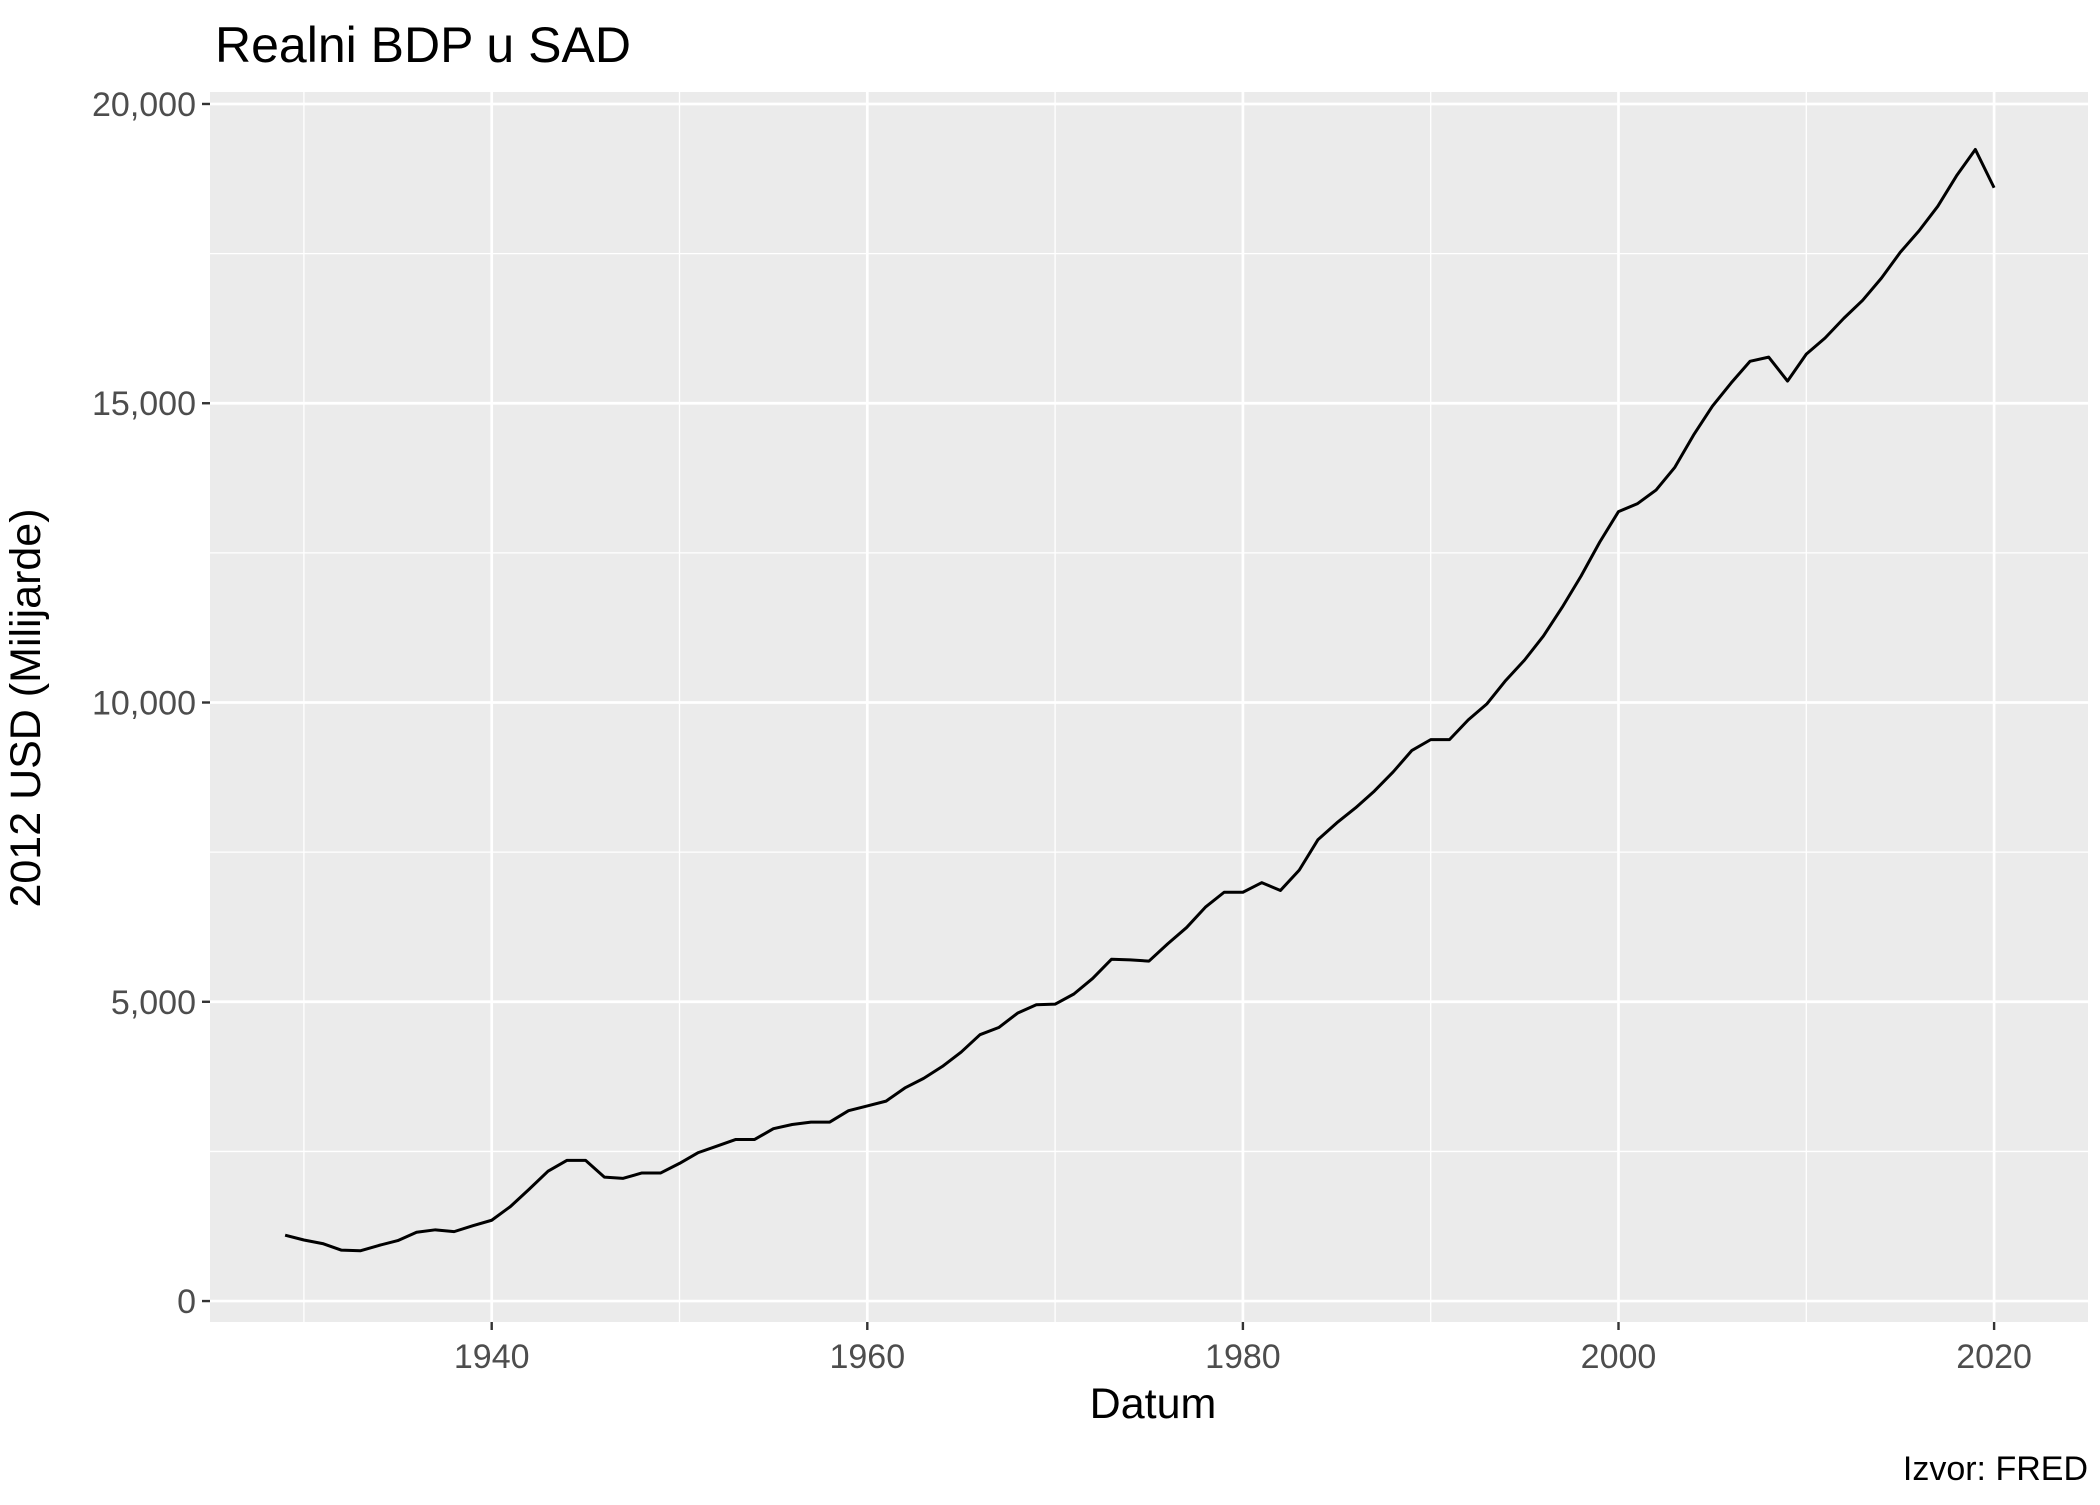 This screenshot has width=2100, height=1505. Describe the element at coordinates (144, 704) in the screenshot. I see `y-tick-label: 10,000` at that location.